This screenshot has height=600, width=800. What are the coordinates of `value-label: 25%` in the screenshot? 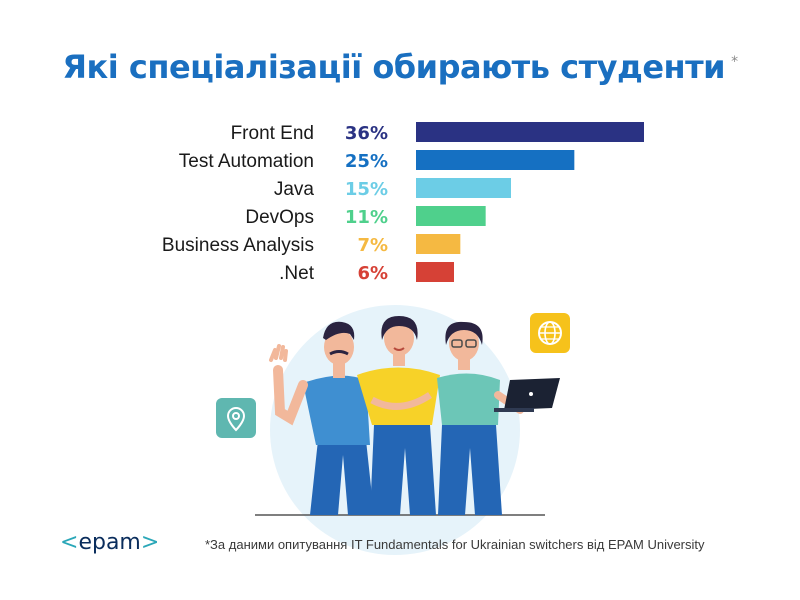 It's located at (366, 161).